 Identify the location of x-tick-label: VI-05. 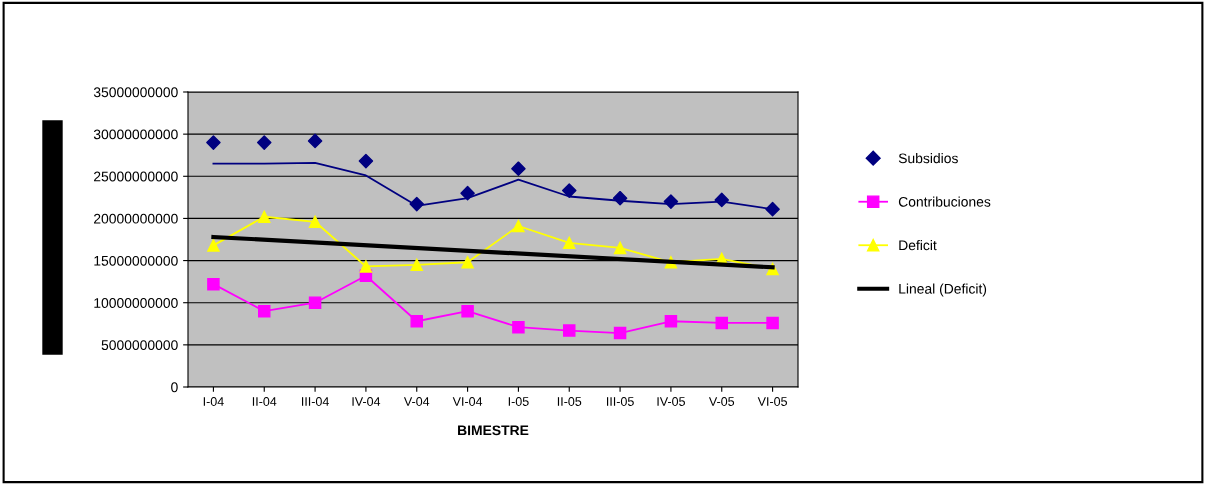
(772, 401).